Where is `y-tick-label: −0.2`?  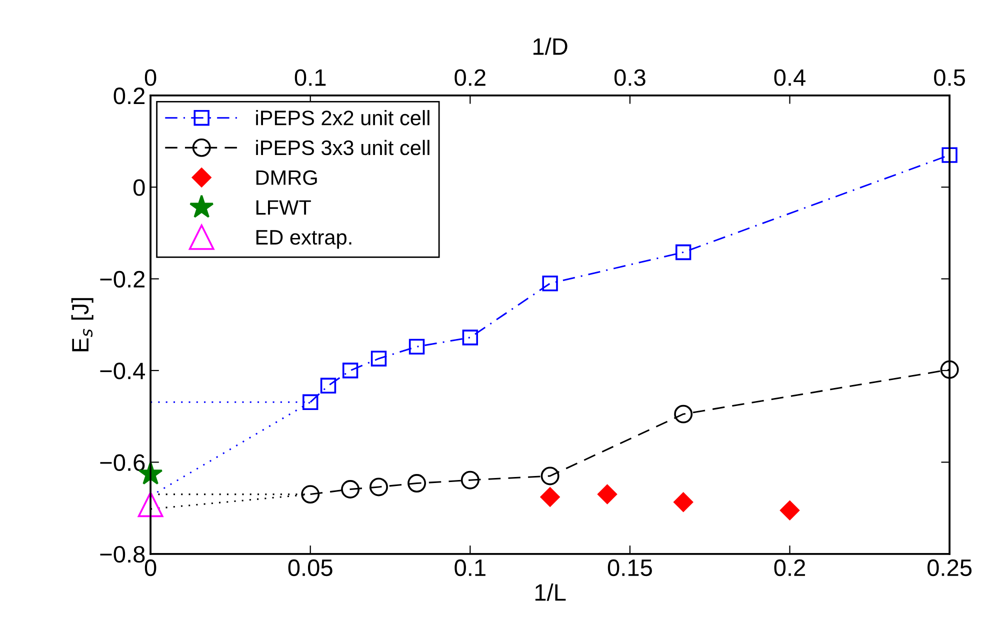 y-tick-label: −0.2 is located at coordinates (122, 279).